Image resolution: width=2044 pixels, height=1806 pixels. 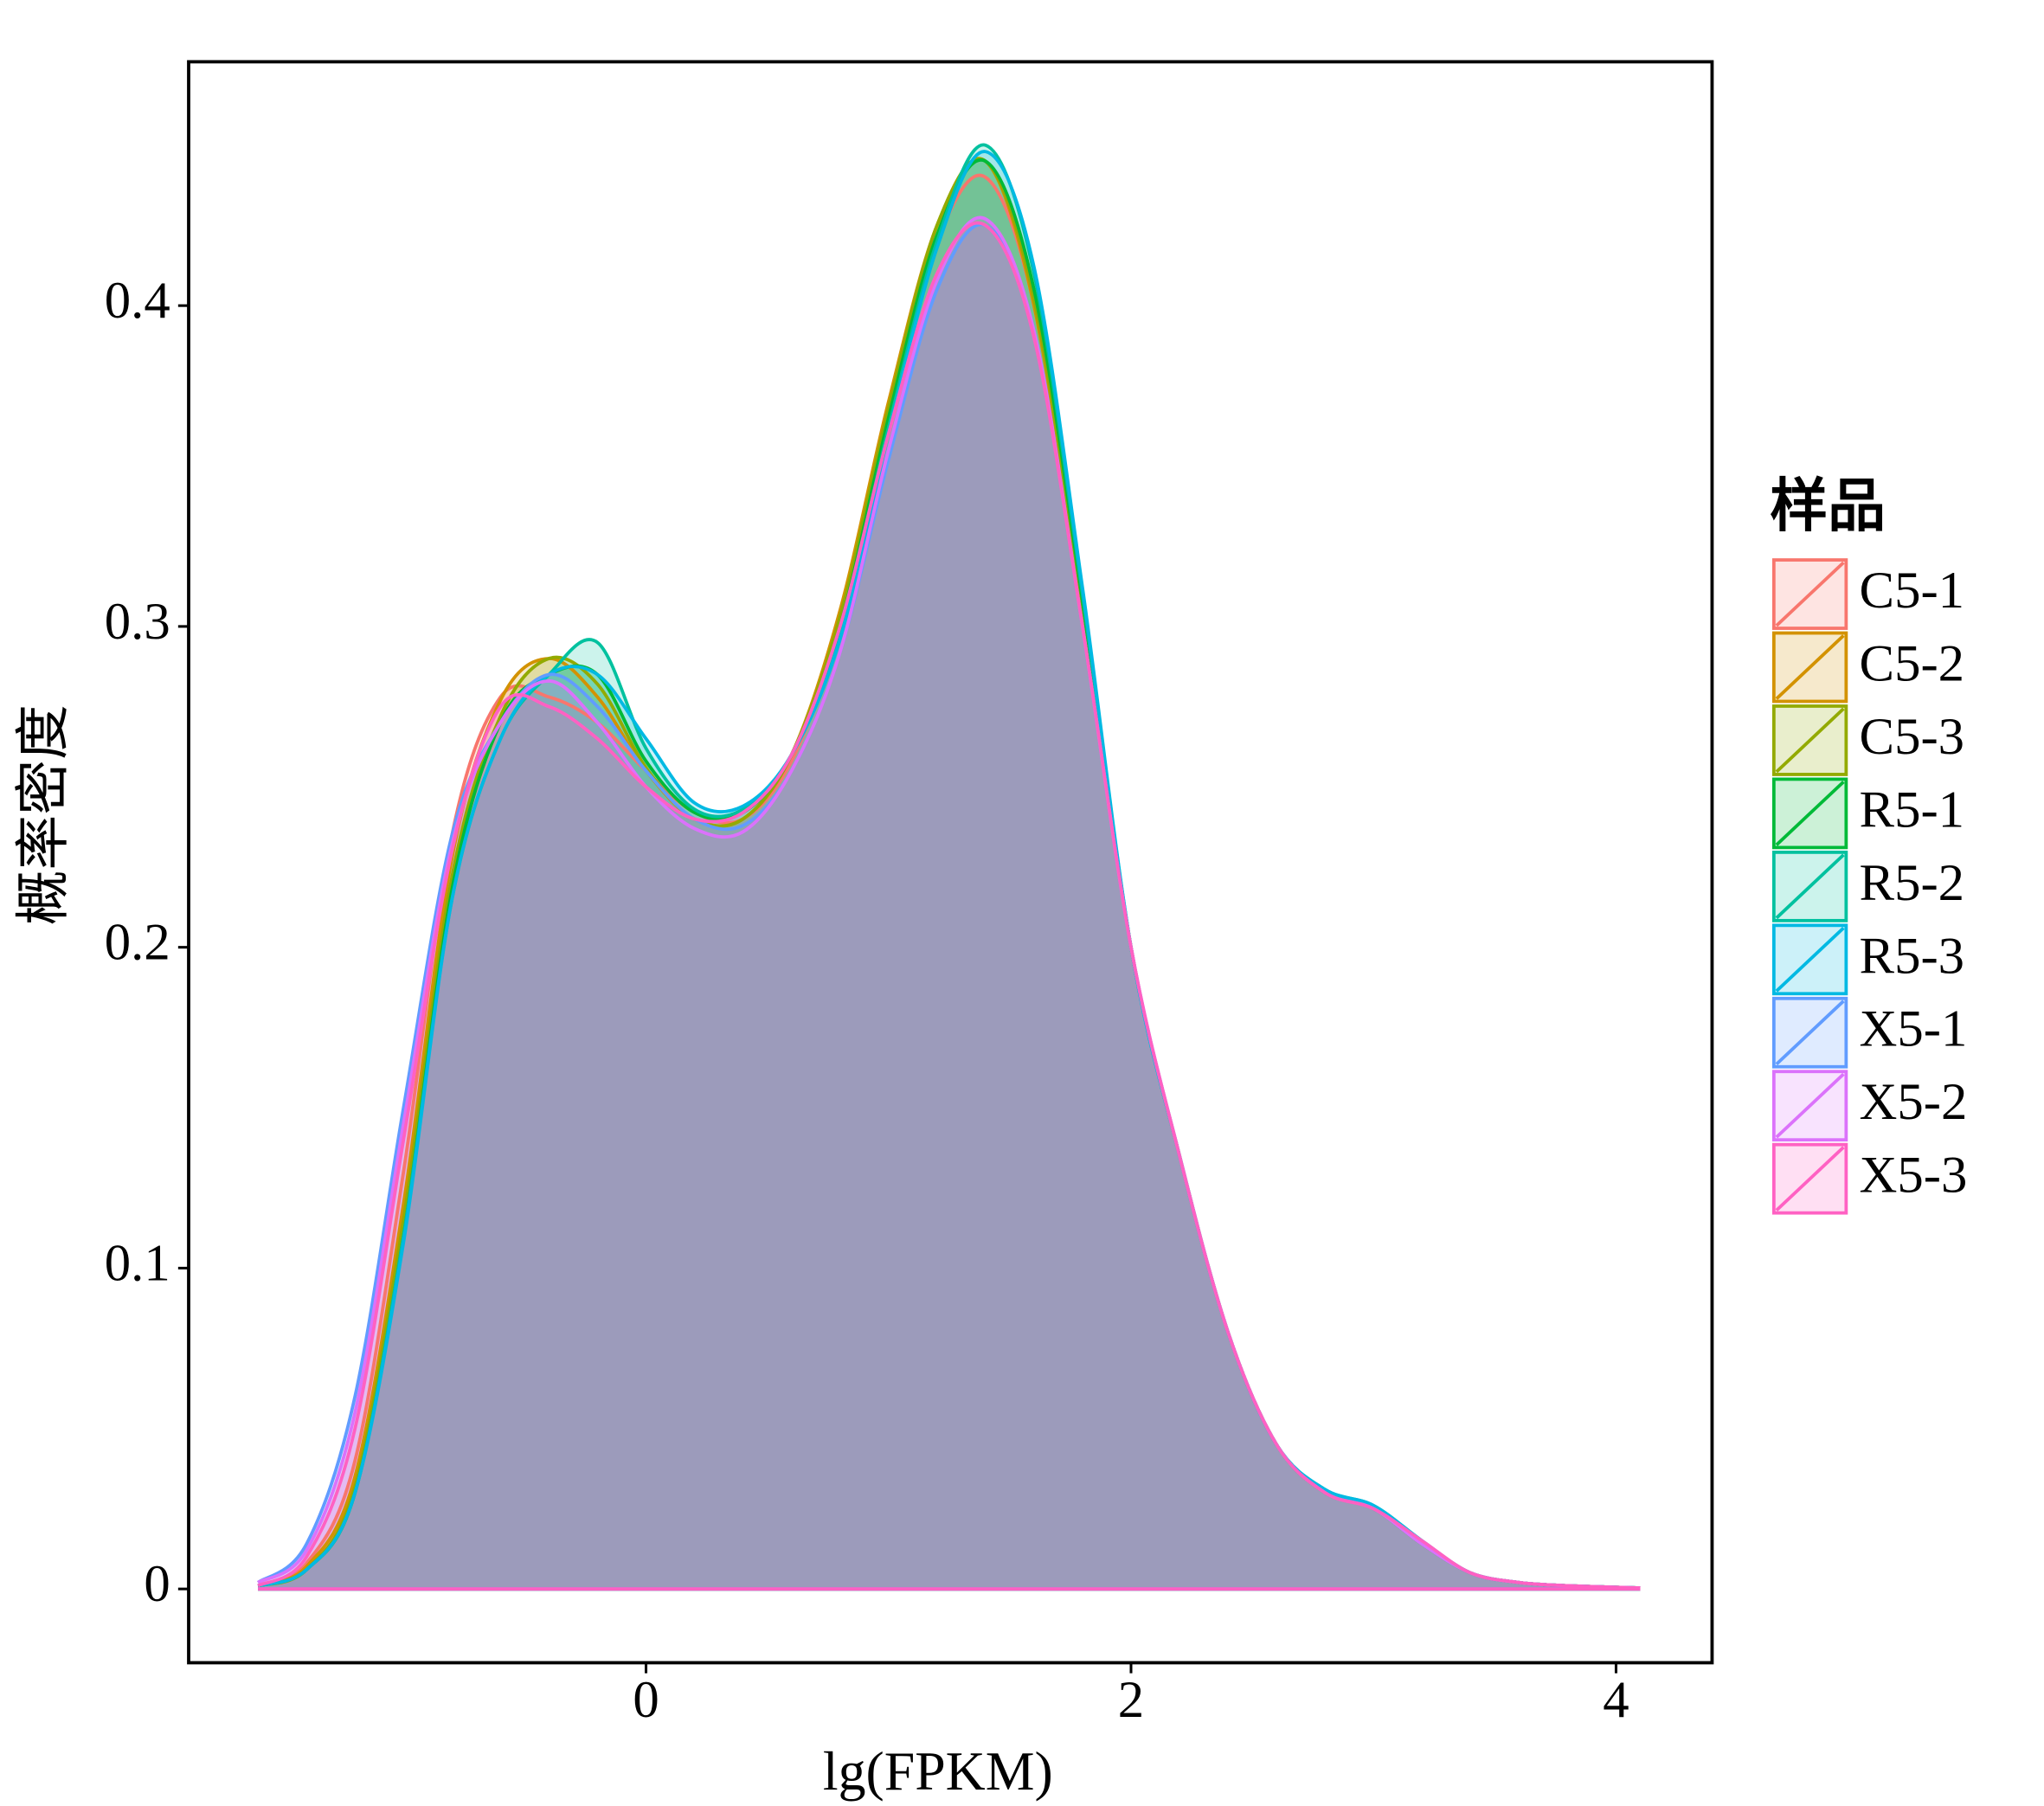 What do you see at coordinates (1912, 663) in the screenshot?
I see `legend-label: C5-2` at bounding box center [1912, 663].